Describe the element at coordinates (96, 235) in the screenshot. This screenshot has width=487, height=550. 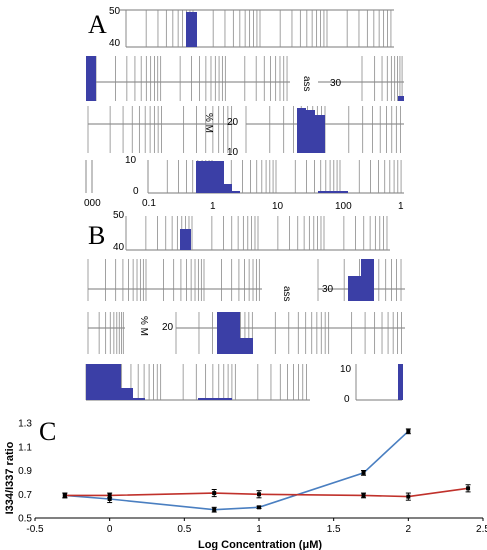
I see `panel-b-label: B` at that location.